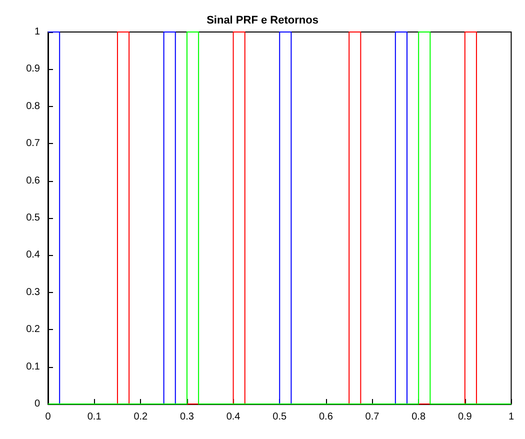 The image size is (525, 439). I want to click on y-tick-label: 0.3, so click(33, 292).